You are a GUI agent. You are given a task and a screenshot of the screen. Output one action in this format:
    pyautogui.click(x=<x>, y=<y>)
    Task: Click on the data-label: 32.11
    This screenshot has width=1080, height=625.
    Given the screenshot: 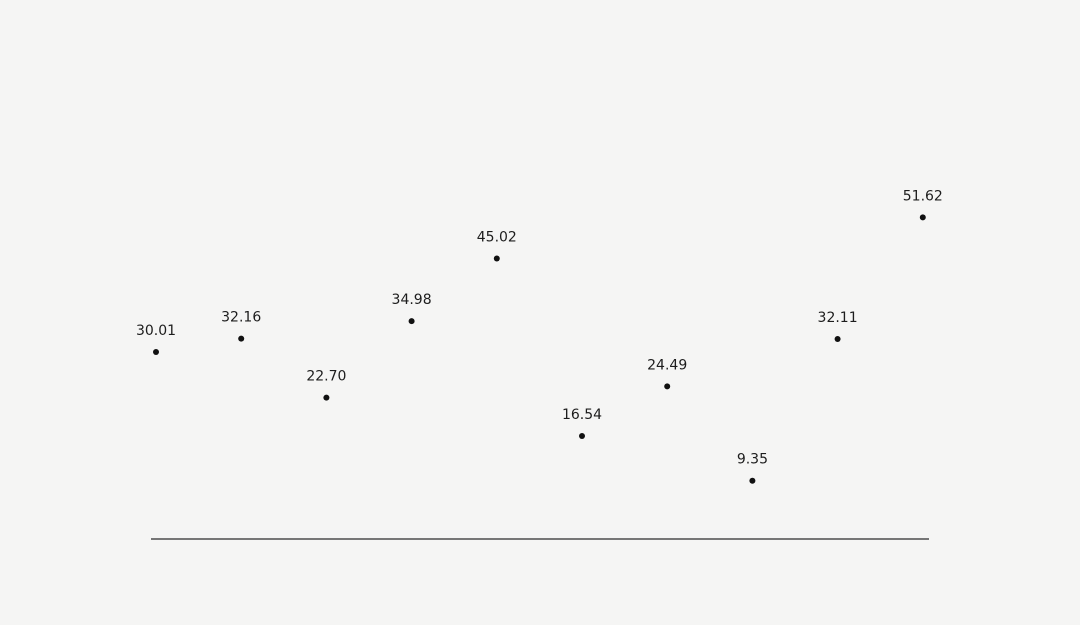 What is the action you would take?
    pyautogui.click(x=838, y=318)
    